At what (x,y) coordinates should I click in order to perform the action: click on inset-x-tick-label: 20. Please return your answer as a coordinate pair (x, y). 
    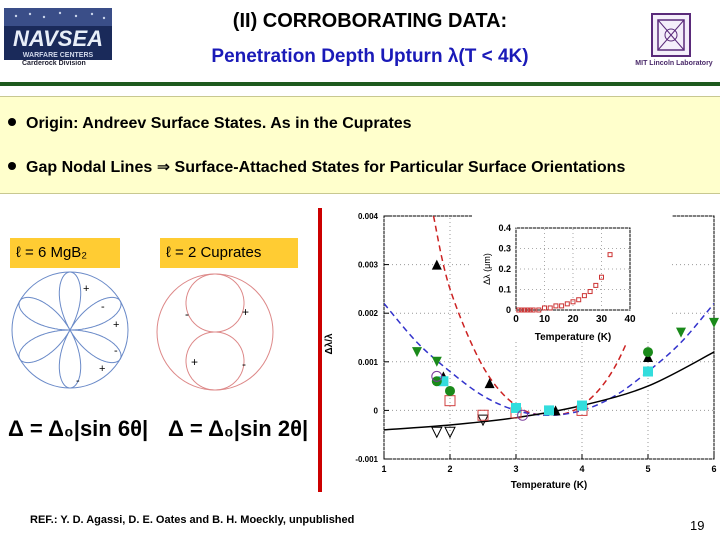
    Looking at the image, I should click on (573, 319).